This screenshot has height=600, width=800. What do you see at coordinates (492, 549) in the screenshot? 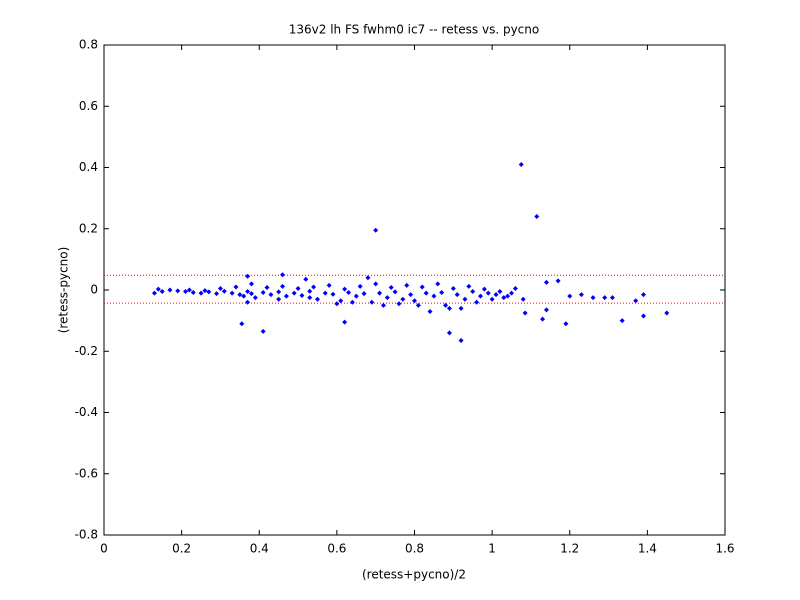
I see `x-tick-label: 1` at bounding box center [492, 549].